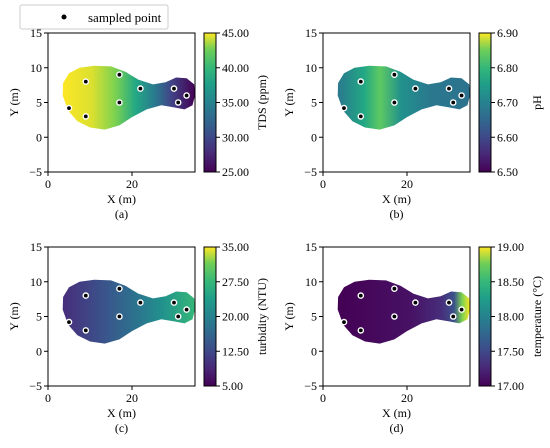 Image resolution: width=550 pixels, height=448 pixels. What do you see at coordinates (262, 316) in the screenshot?
I see `colorbar-label: turbidity (NTU)` at bounding box center [262, 316].